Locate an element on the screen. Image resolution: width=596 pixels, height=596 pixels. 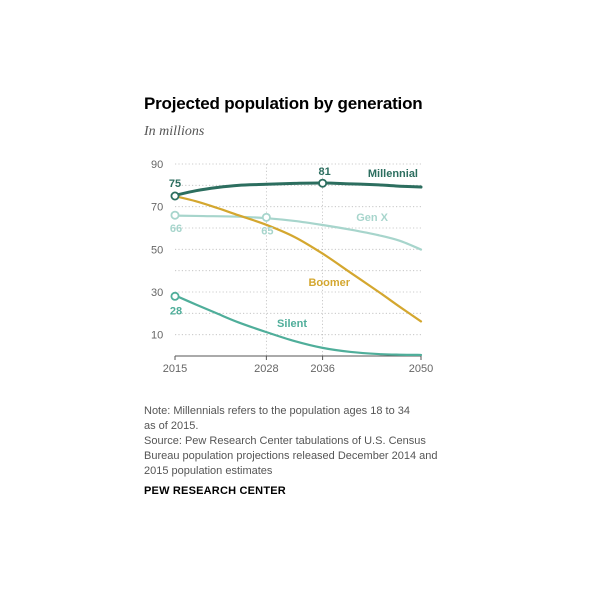
series-line-millennial is located at coordinates (298, 189).